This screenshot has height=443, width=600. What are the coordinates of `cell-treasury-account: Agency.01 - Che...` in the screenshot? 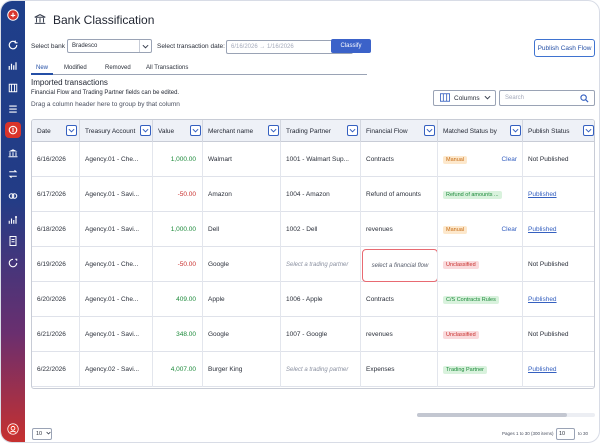 It's located at (116, 159).